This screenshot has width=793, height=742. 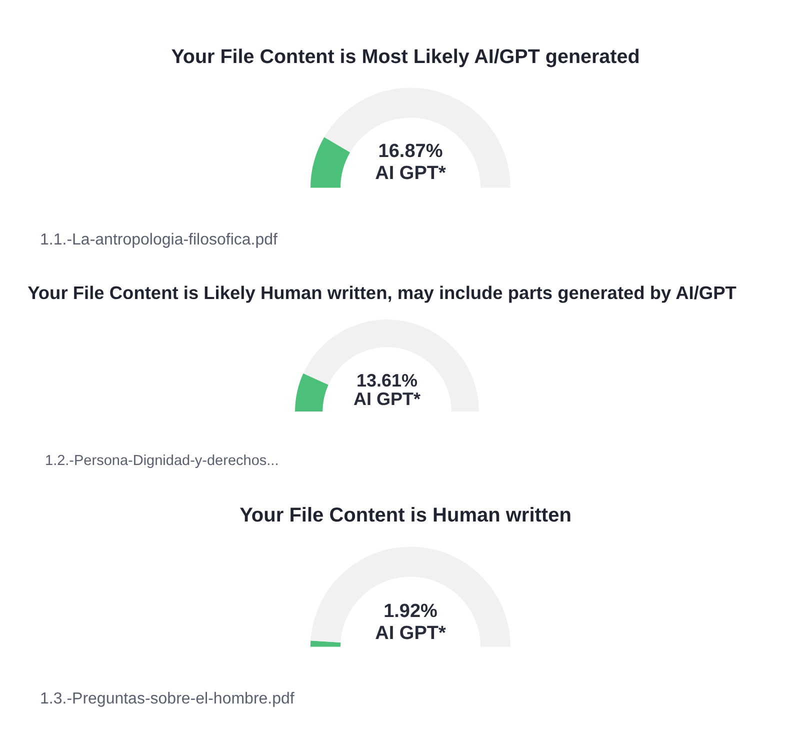 I want to click on text: 1.1.-La-antropologia-filosofica.pdf, so click(x=159, y=239).